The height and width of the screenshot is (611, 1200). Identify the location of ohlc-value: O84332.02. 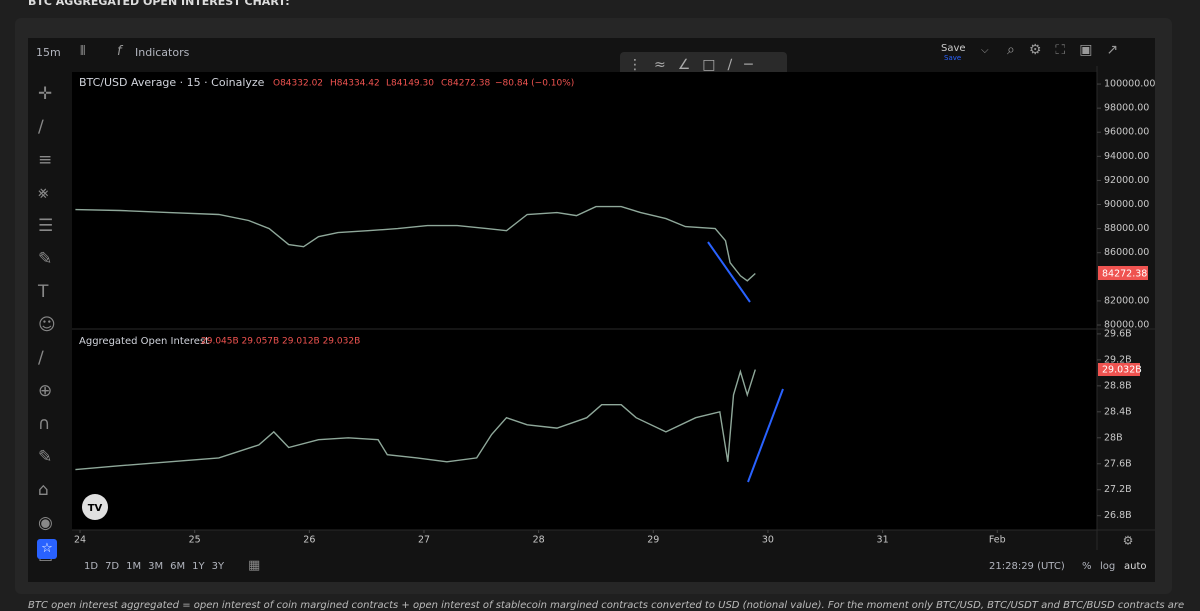
(298, 84).